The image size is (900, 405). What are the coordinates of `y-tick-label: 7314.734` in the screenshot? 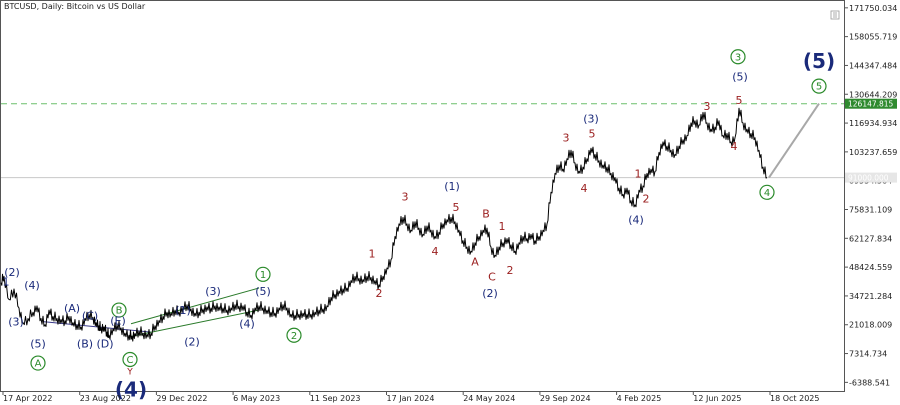 It's located at (868, 354).